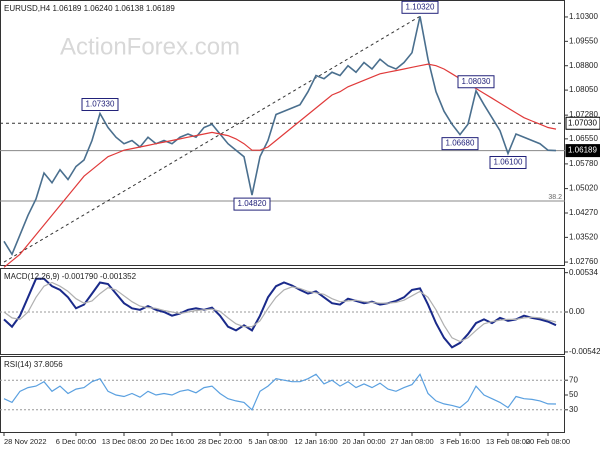  I want to click on y-tick-label: 1.07280, so click(583, 114).